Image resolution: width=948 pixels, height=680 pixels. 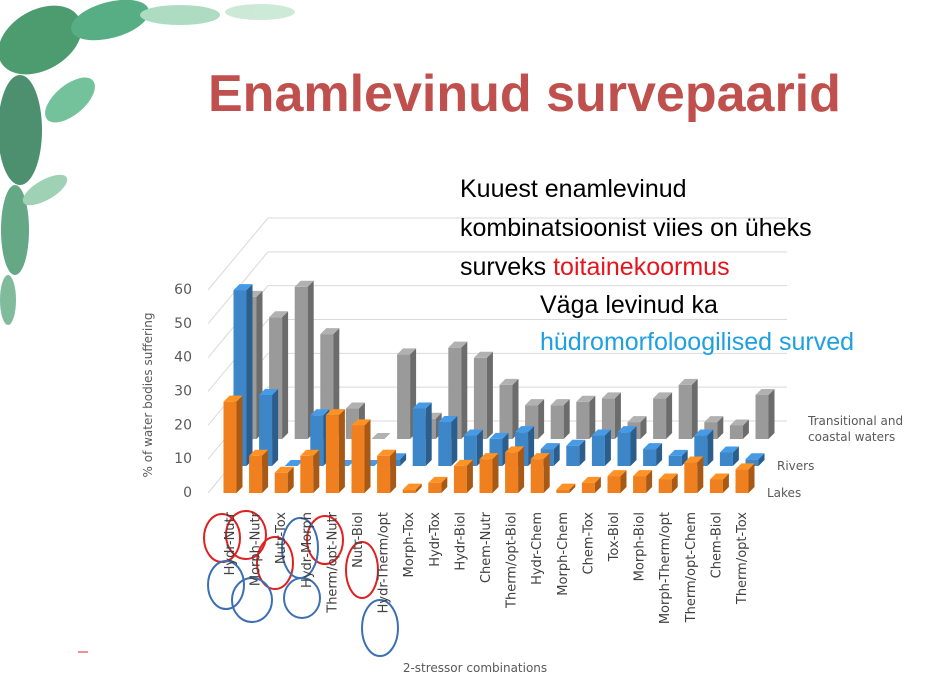 I want to click on x-tick-label: Morph-Tox, so click(x=409, y=545).